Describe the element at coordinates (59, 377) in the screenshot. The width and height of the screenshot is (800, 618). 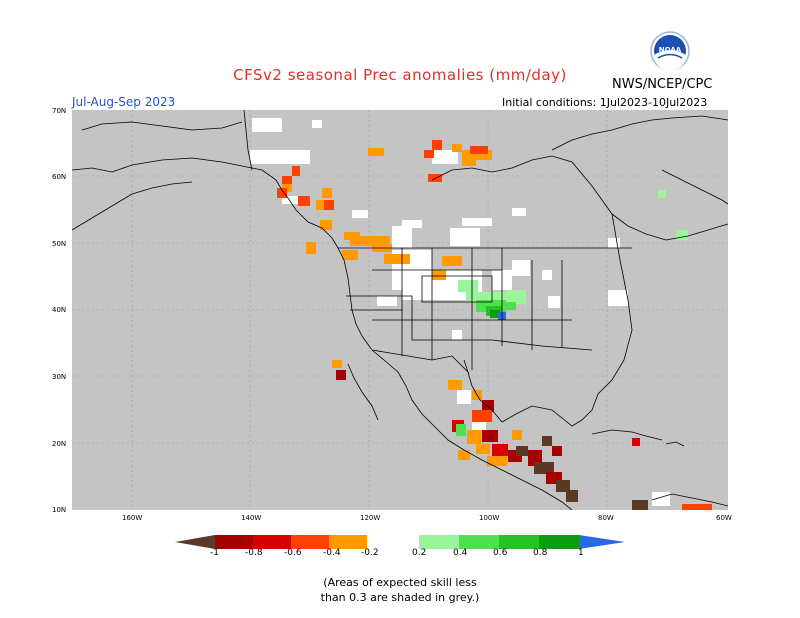
I see `lat-label-30n: 30N` at that location.